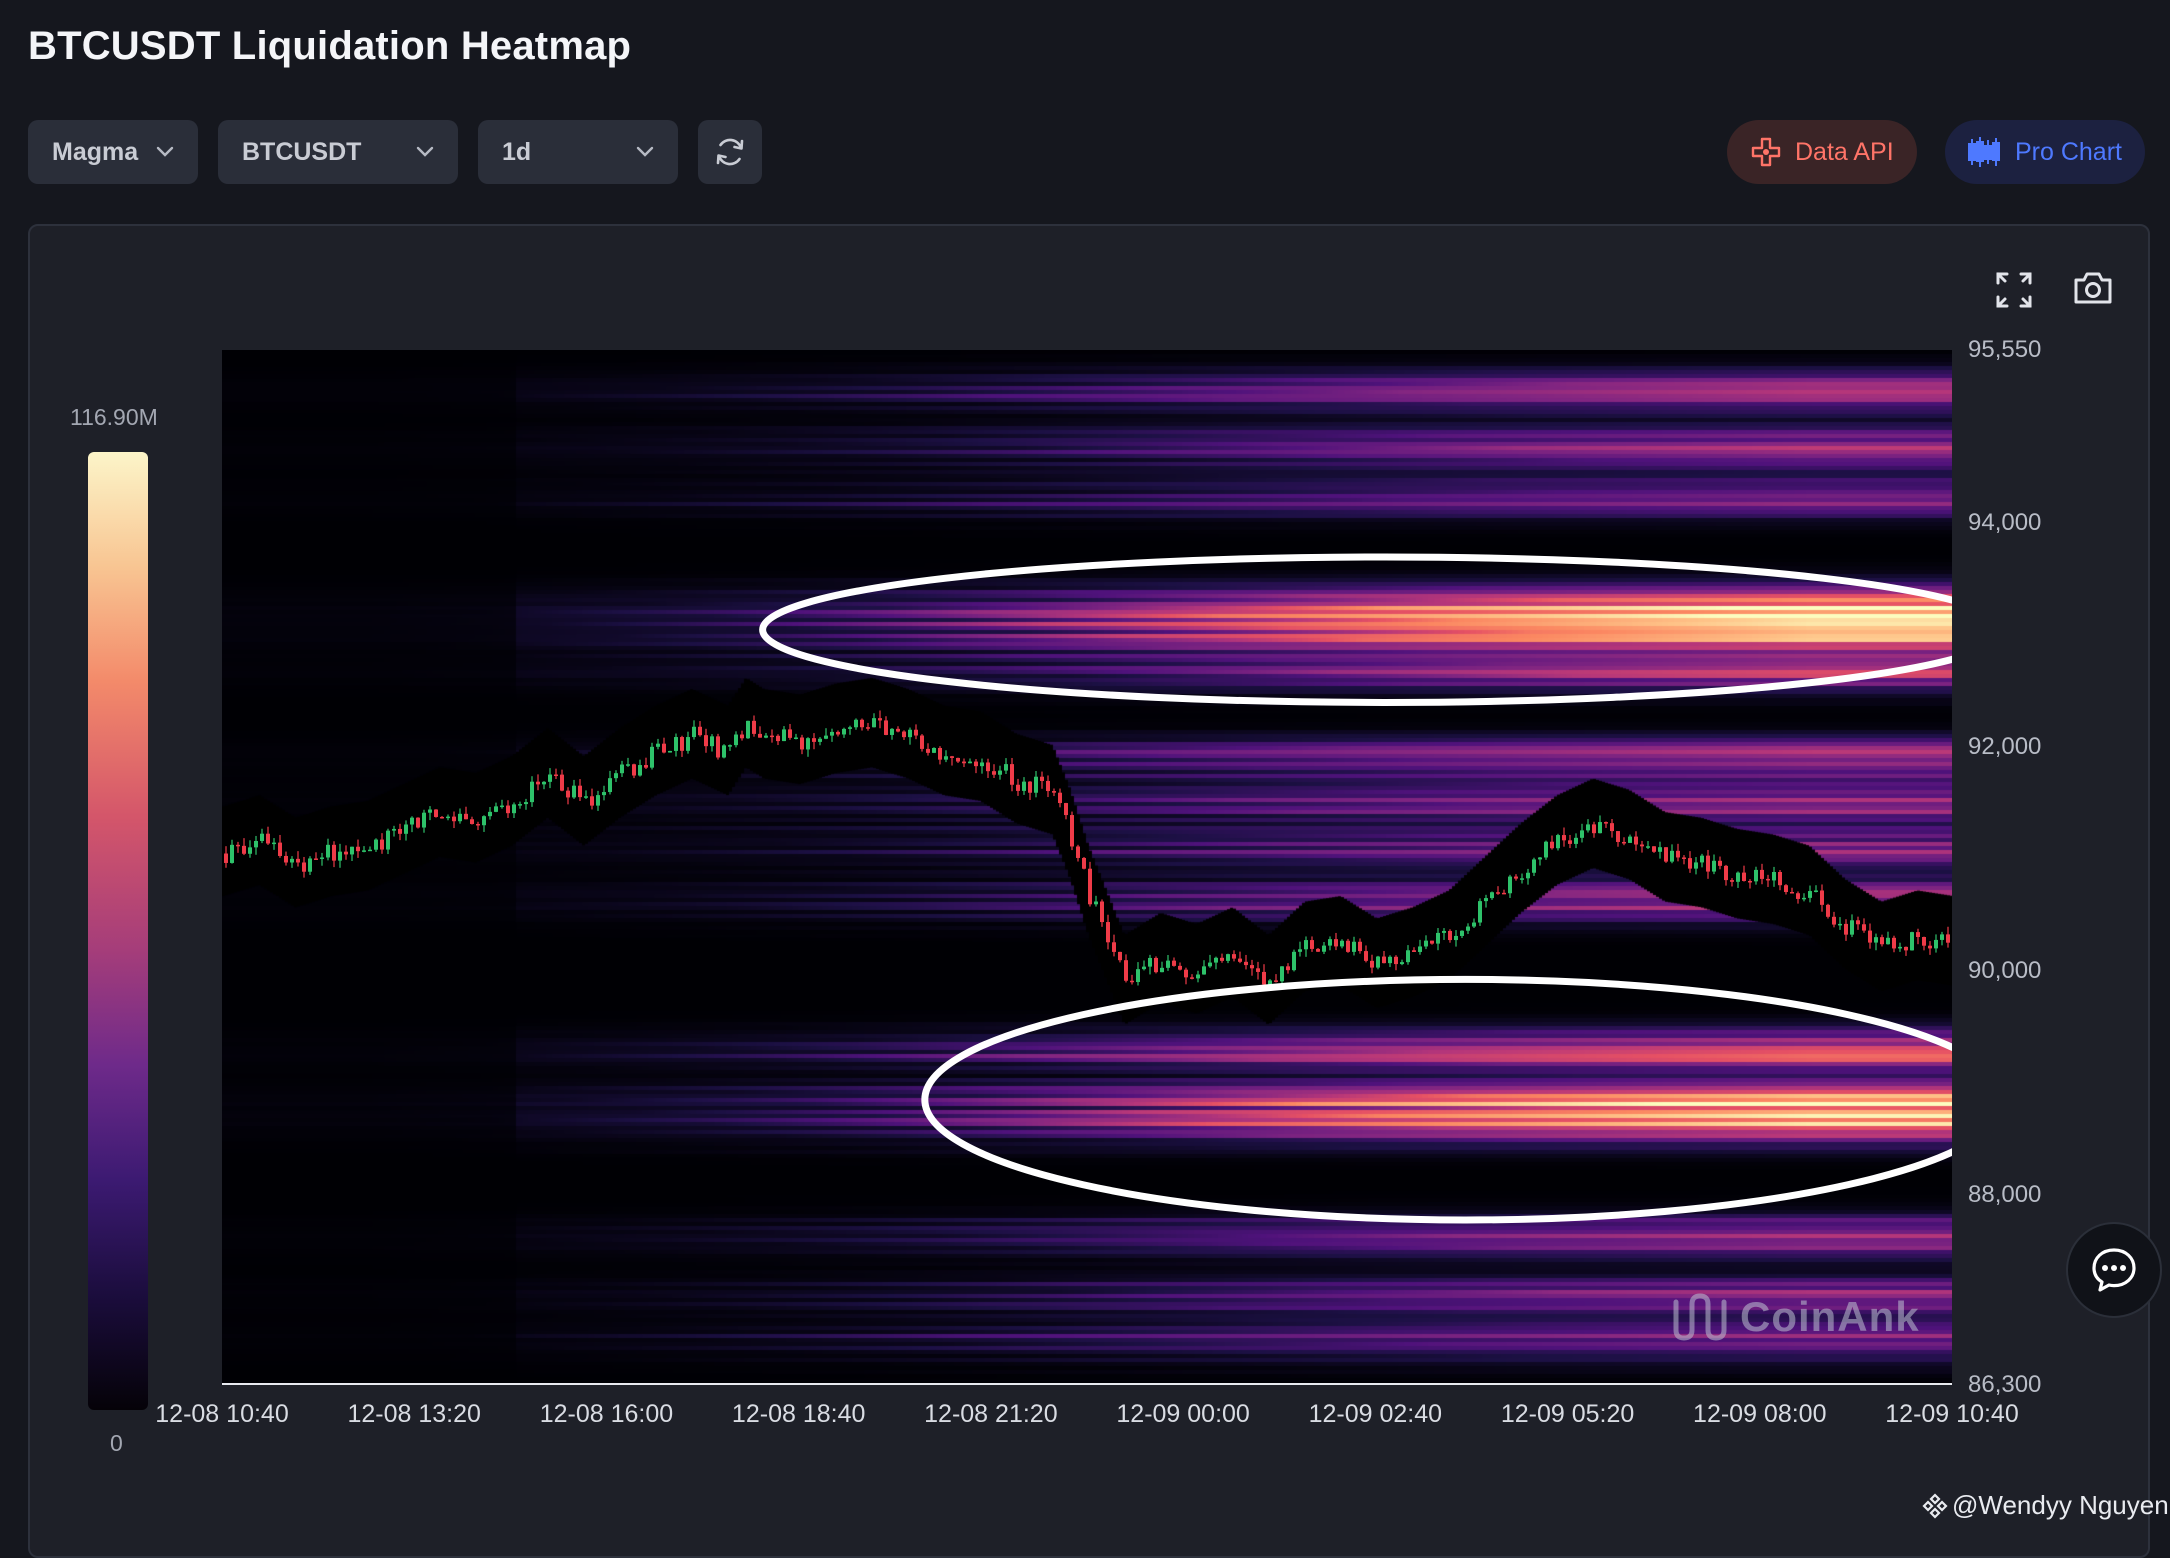 The width and height of the screenshot is (2170, 1558). I want to click on colormap-select-value: Magma, so click(95, 151).